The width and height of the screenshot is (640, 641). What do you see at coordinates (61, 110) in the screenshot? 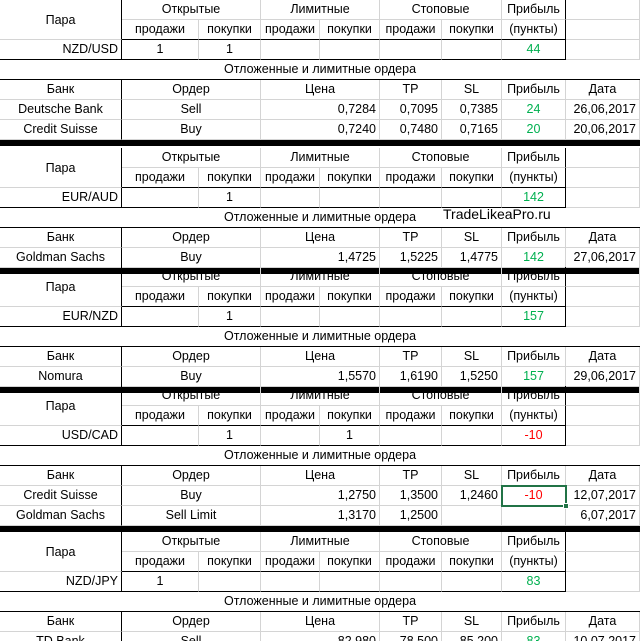
I see `order-bank: Deutsche Bank` at bounding box center [61, 110].